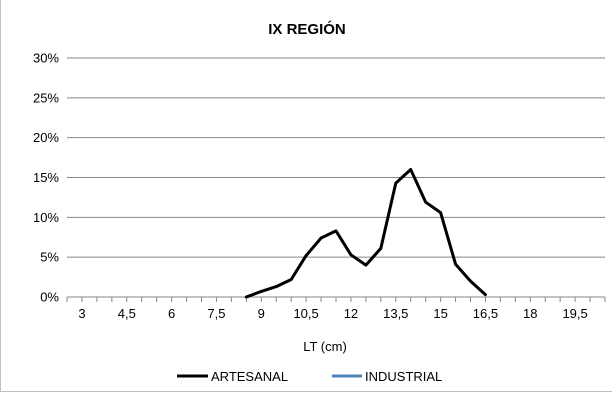  I want to click on y-tick-label: 30%, so click(46, 58).